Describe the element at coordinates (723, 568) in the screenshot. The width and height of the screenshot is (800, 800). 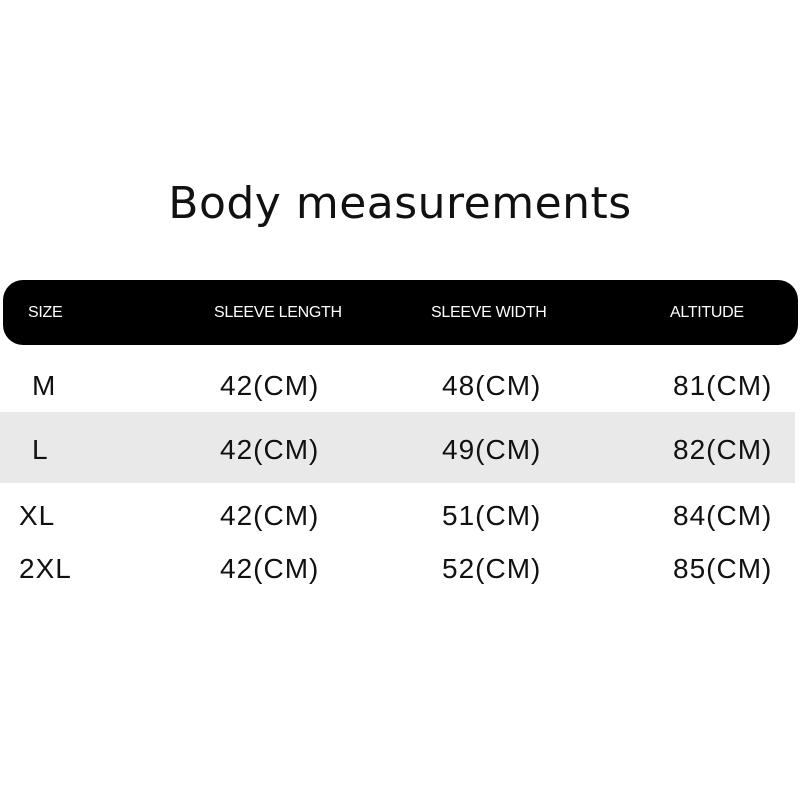
I see `cell-altitude: 85(CM)` at that location.